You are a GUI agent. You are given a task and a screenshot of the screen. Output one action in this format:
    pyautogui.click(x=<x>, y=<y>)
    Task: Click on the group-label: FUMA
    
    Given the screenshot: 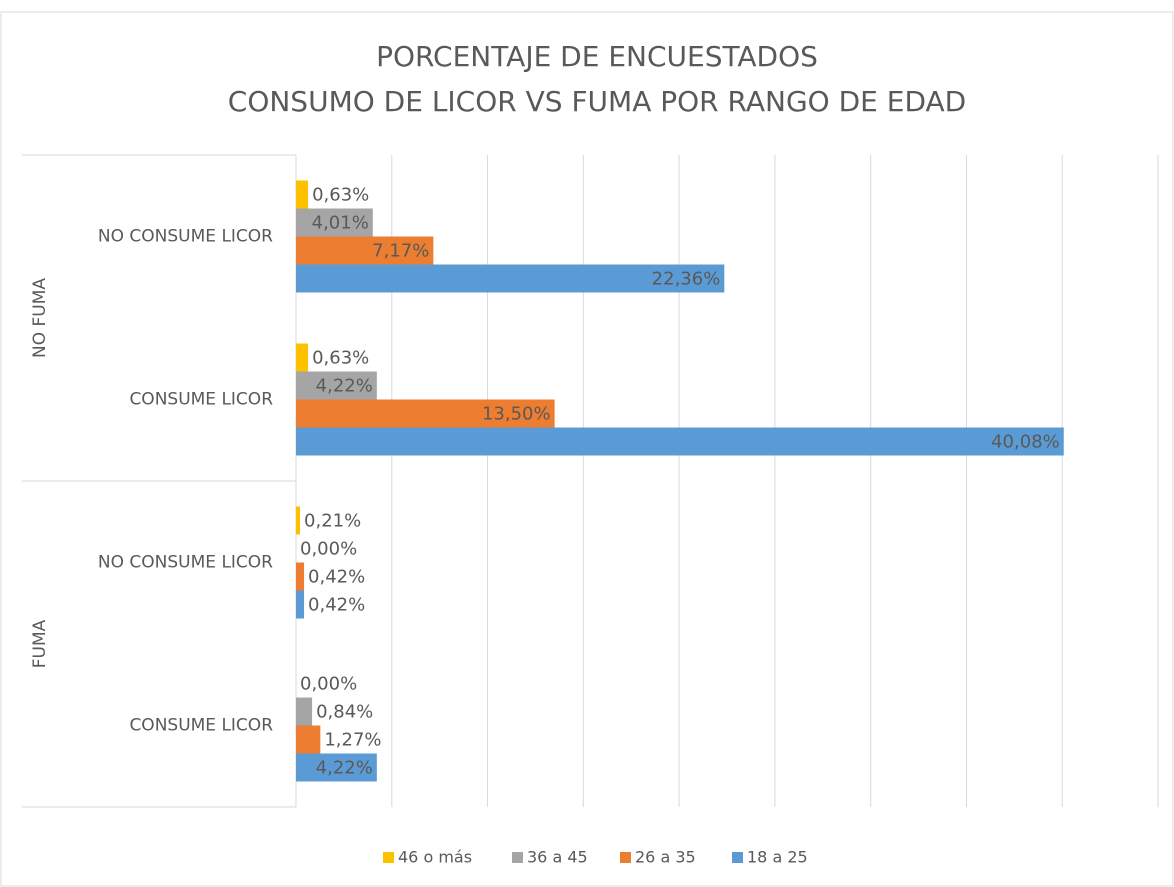 What is the action you would take?
    pyautogui.click(x=40, y=643)
    